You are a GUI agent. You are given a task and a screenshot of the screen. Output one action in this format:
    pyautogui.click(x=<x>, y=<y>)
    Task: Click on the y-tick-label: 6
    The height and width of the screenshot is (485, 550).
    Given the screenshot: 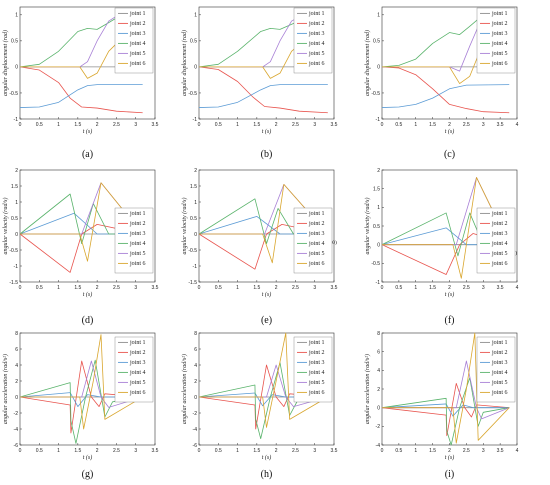 What is the action you would take?
    pyautogui.click(x=195, y=350)
    